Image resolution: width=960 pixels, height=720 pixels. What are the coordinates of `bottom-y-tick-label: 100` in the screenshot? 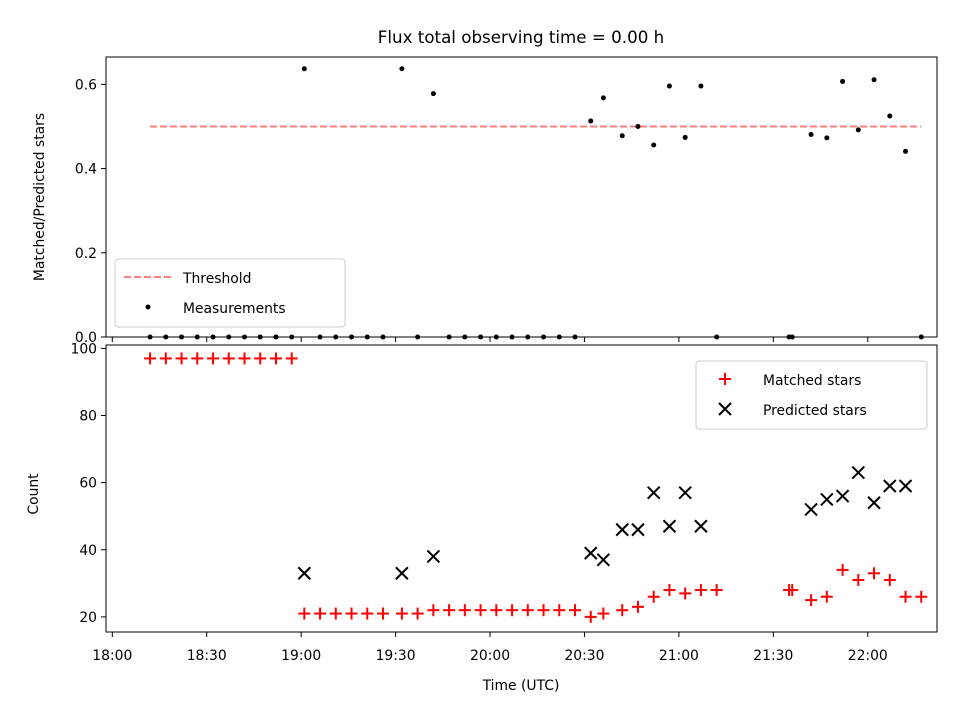 It's located at (83, 349).